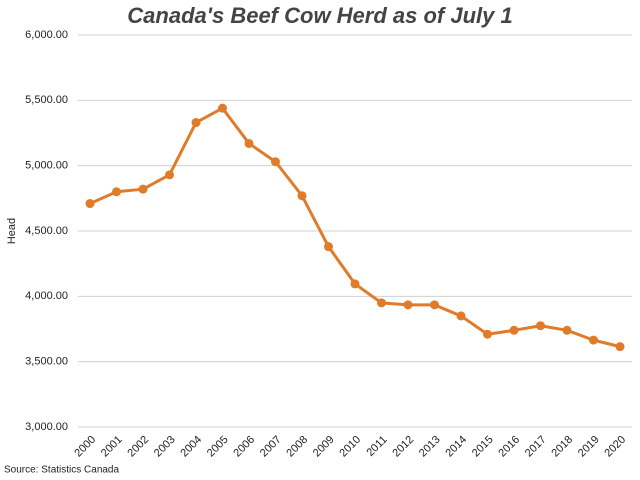 The image size is (640, 480). I want to click on x-tick-label: 2013, so click(430, 447).